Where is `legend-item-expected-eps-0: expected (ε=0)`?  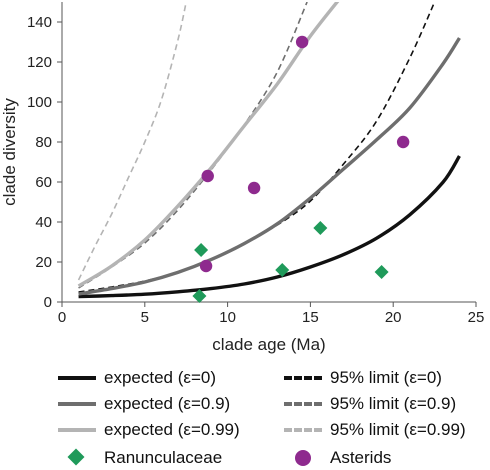
legend-item-expected-eps-0: expected (ε=0) is located at coordinates (137, 378).